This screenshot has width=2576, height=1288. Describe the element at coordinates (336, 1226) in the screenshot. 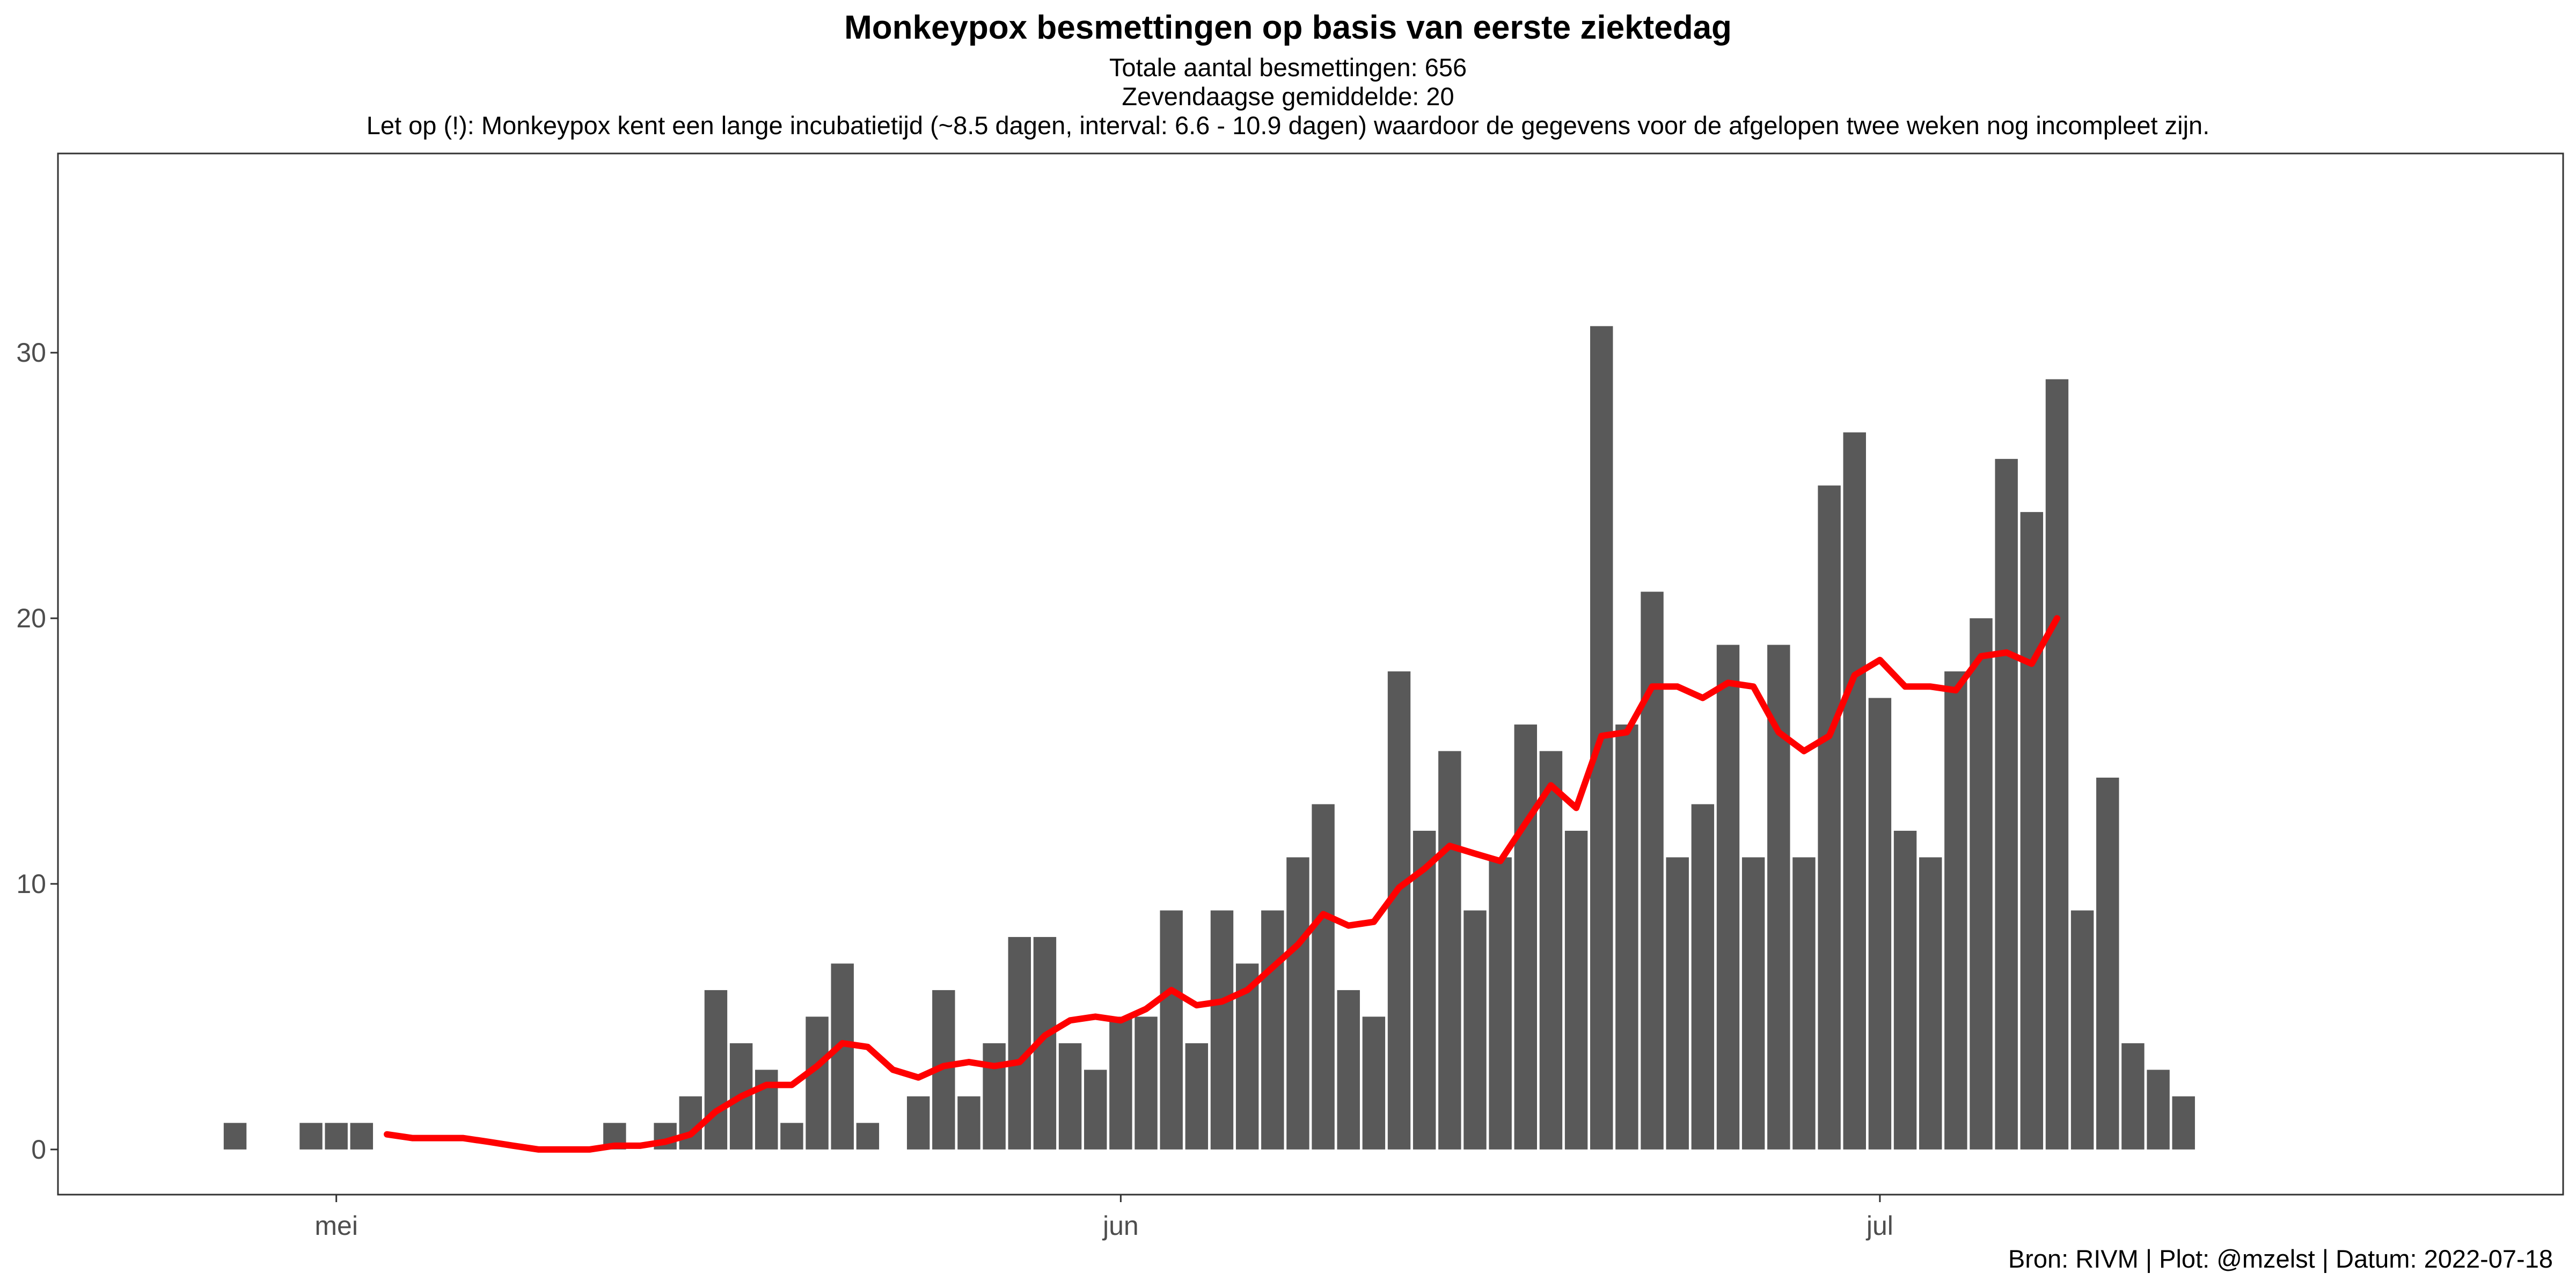

I see `x-tick-label: mei` at that location.